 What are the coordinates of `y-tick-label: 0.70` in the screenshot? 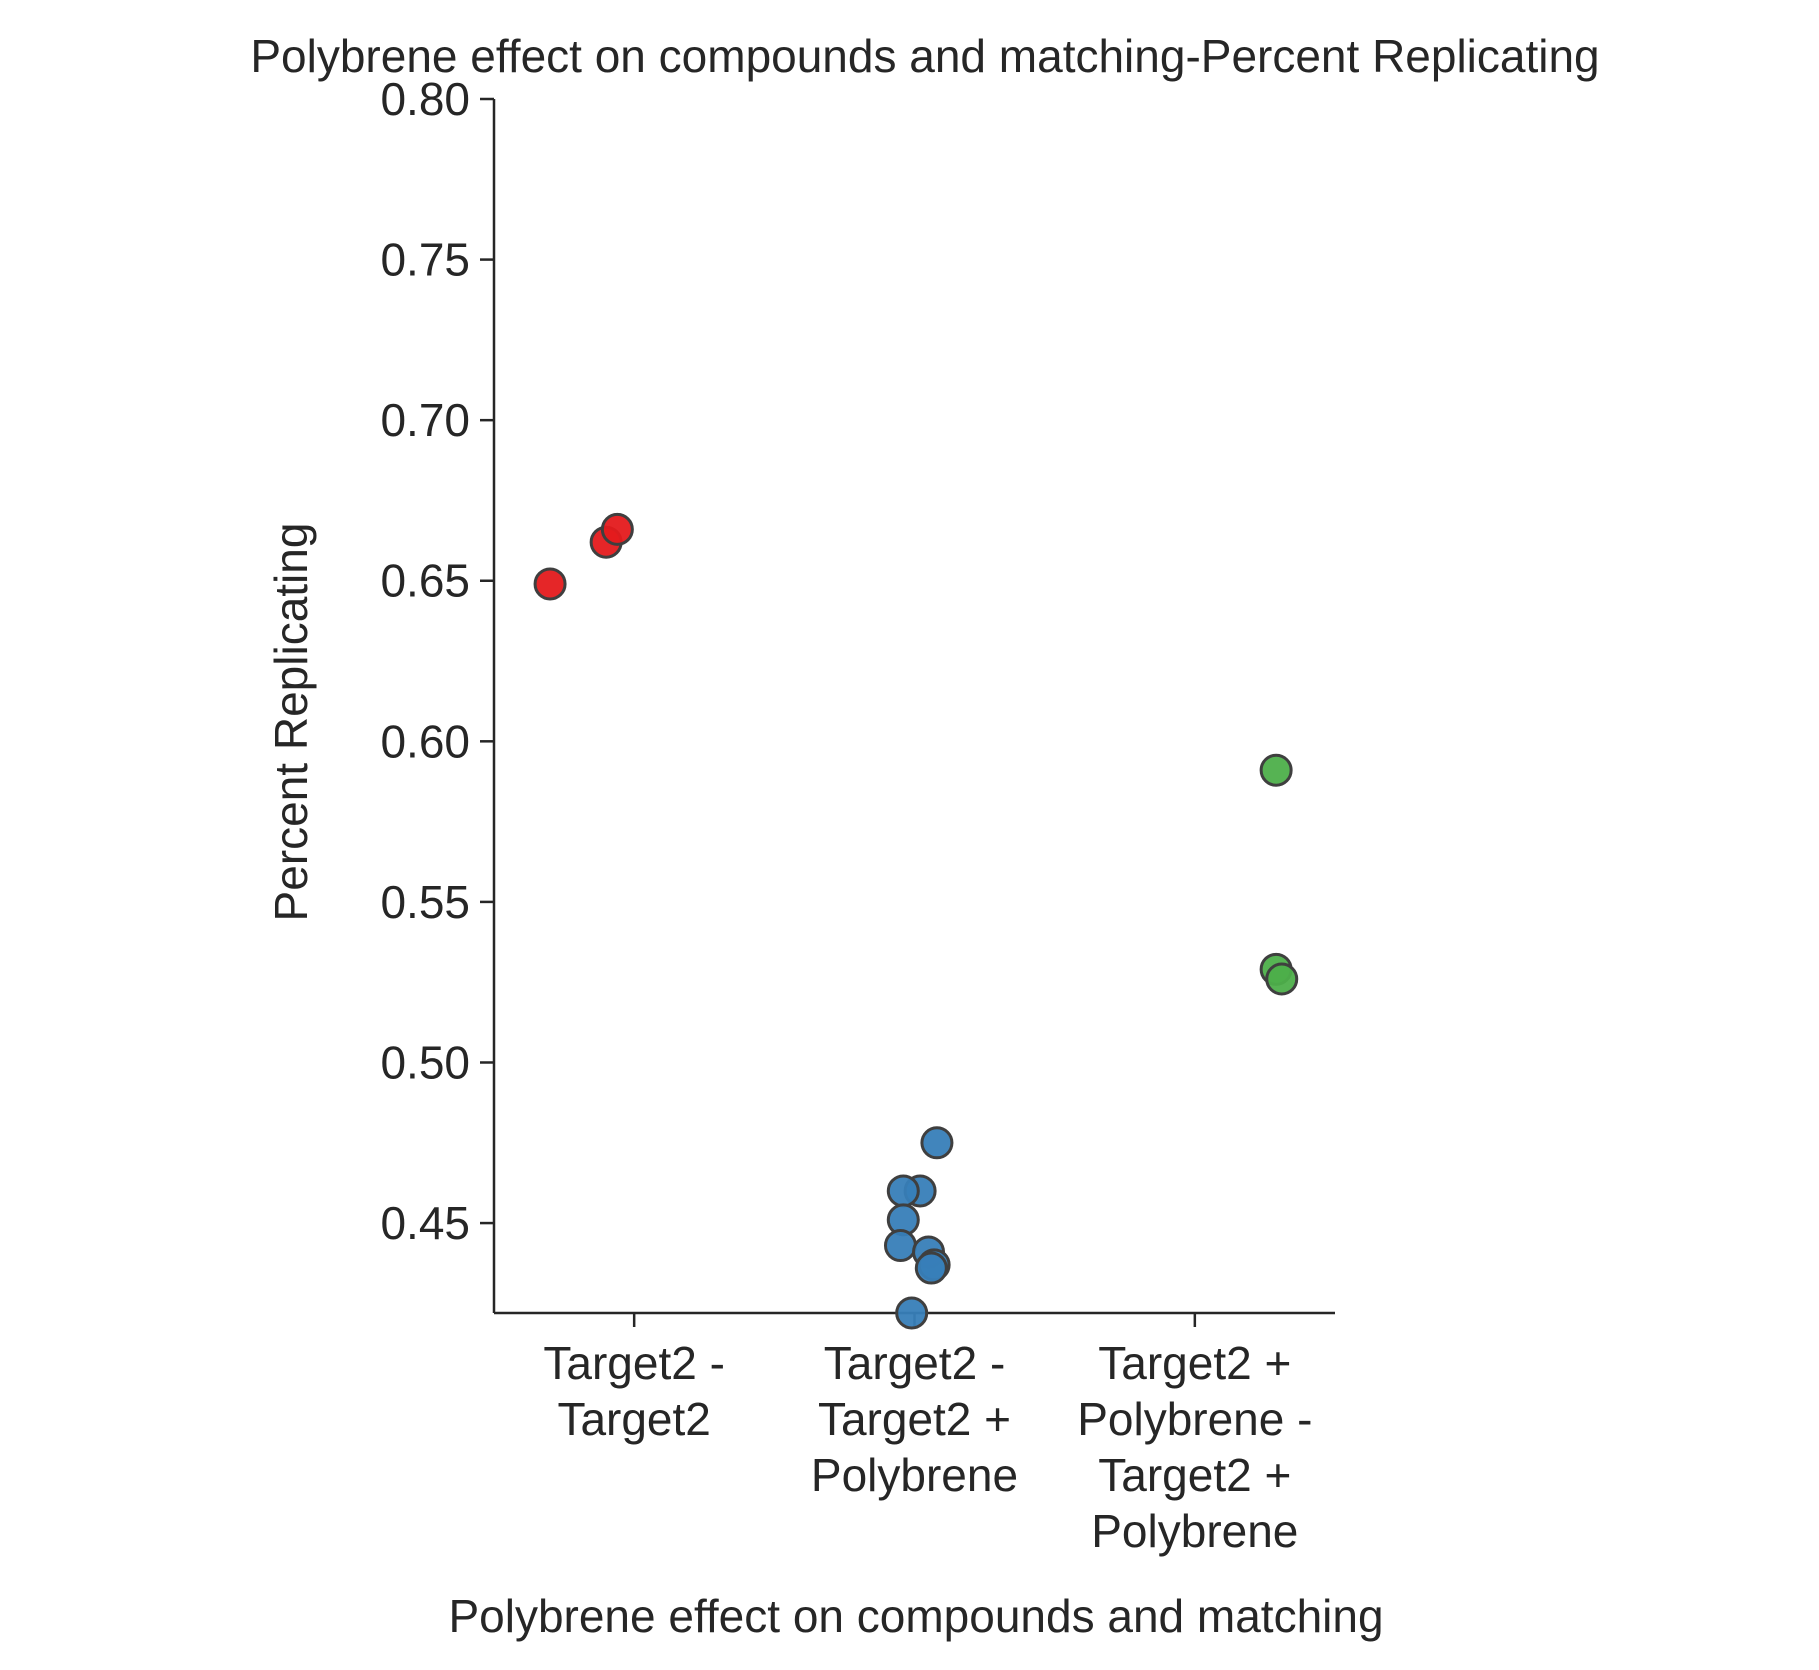 It's located at (425, 420).